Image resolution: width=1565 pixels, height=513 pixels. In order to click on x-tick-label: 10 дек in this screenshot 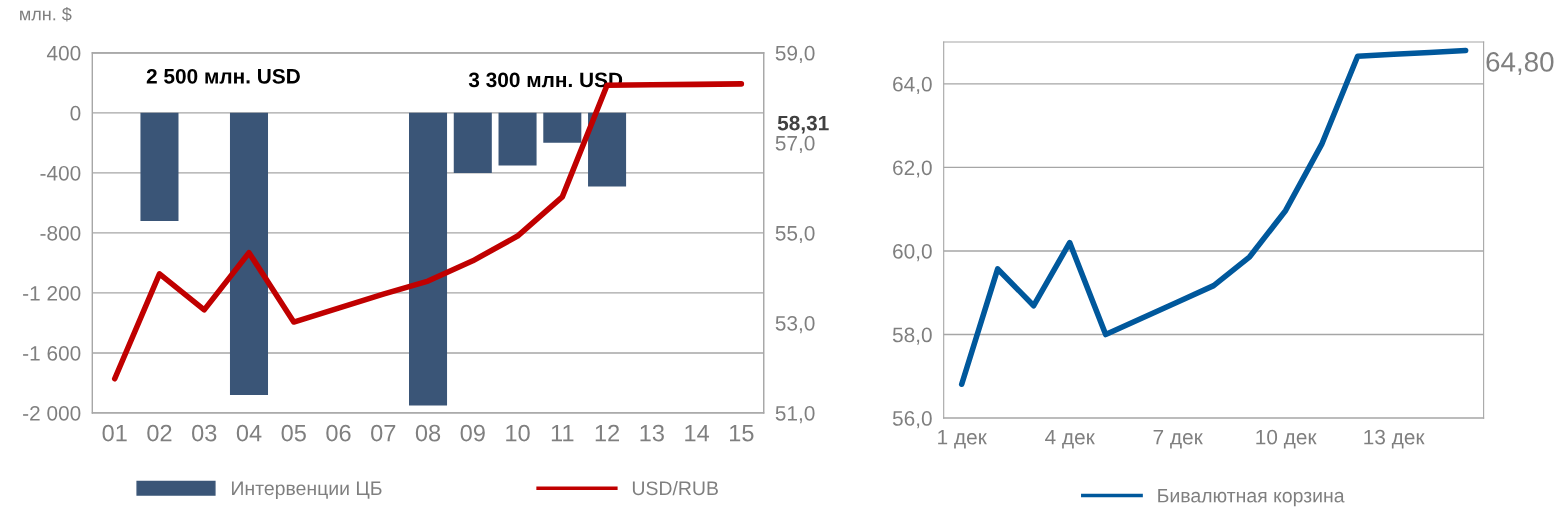, I will do `click(1286, 439)`.